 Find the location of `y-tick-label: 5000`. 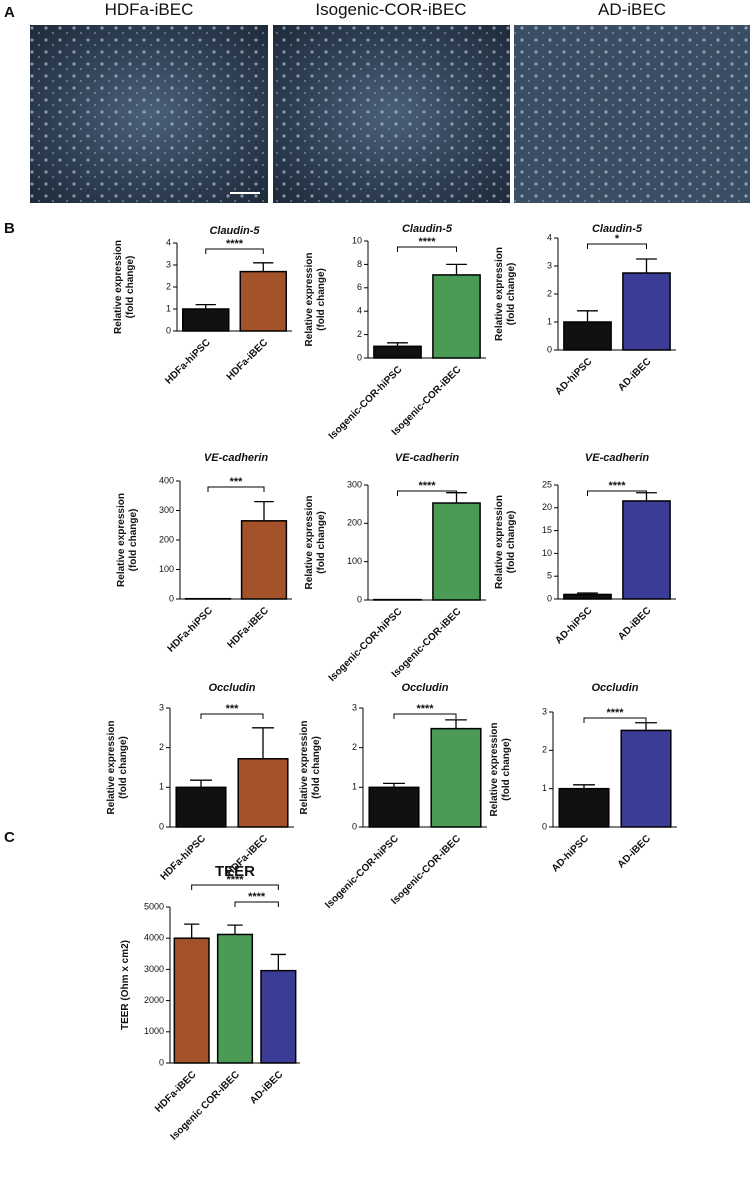

y-tick-label: 5000 is located at coordinates (154, 906).